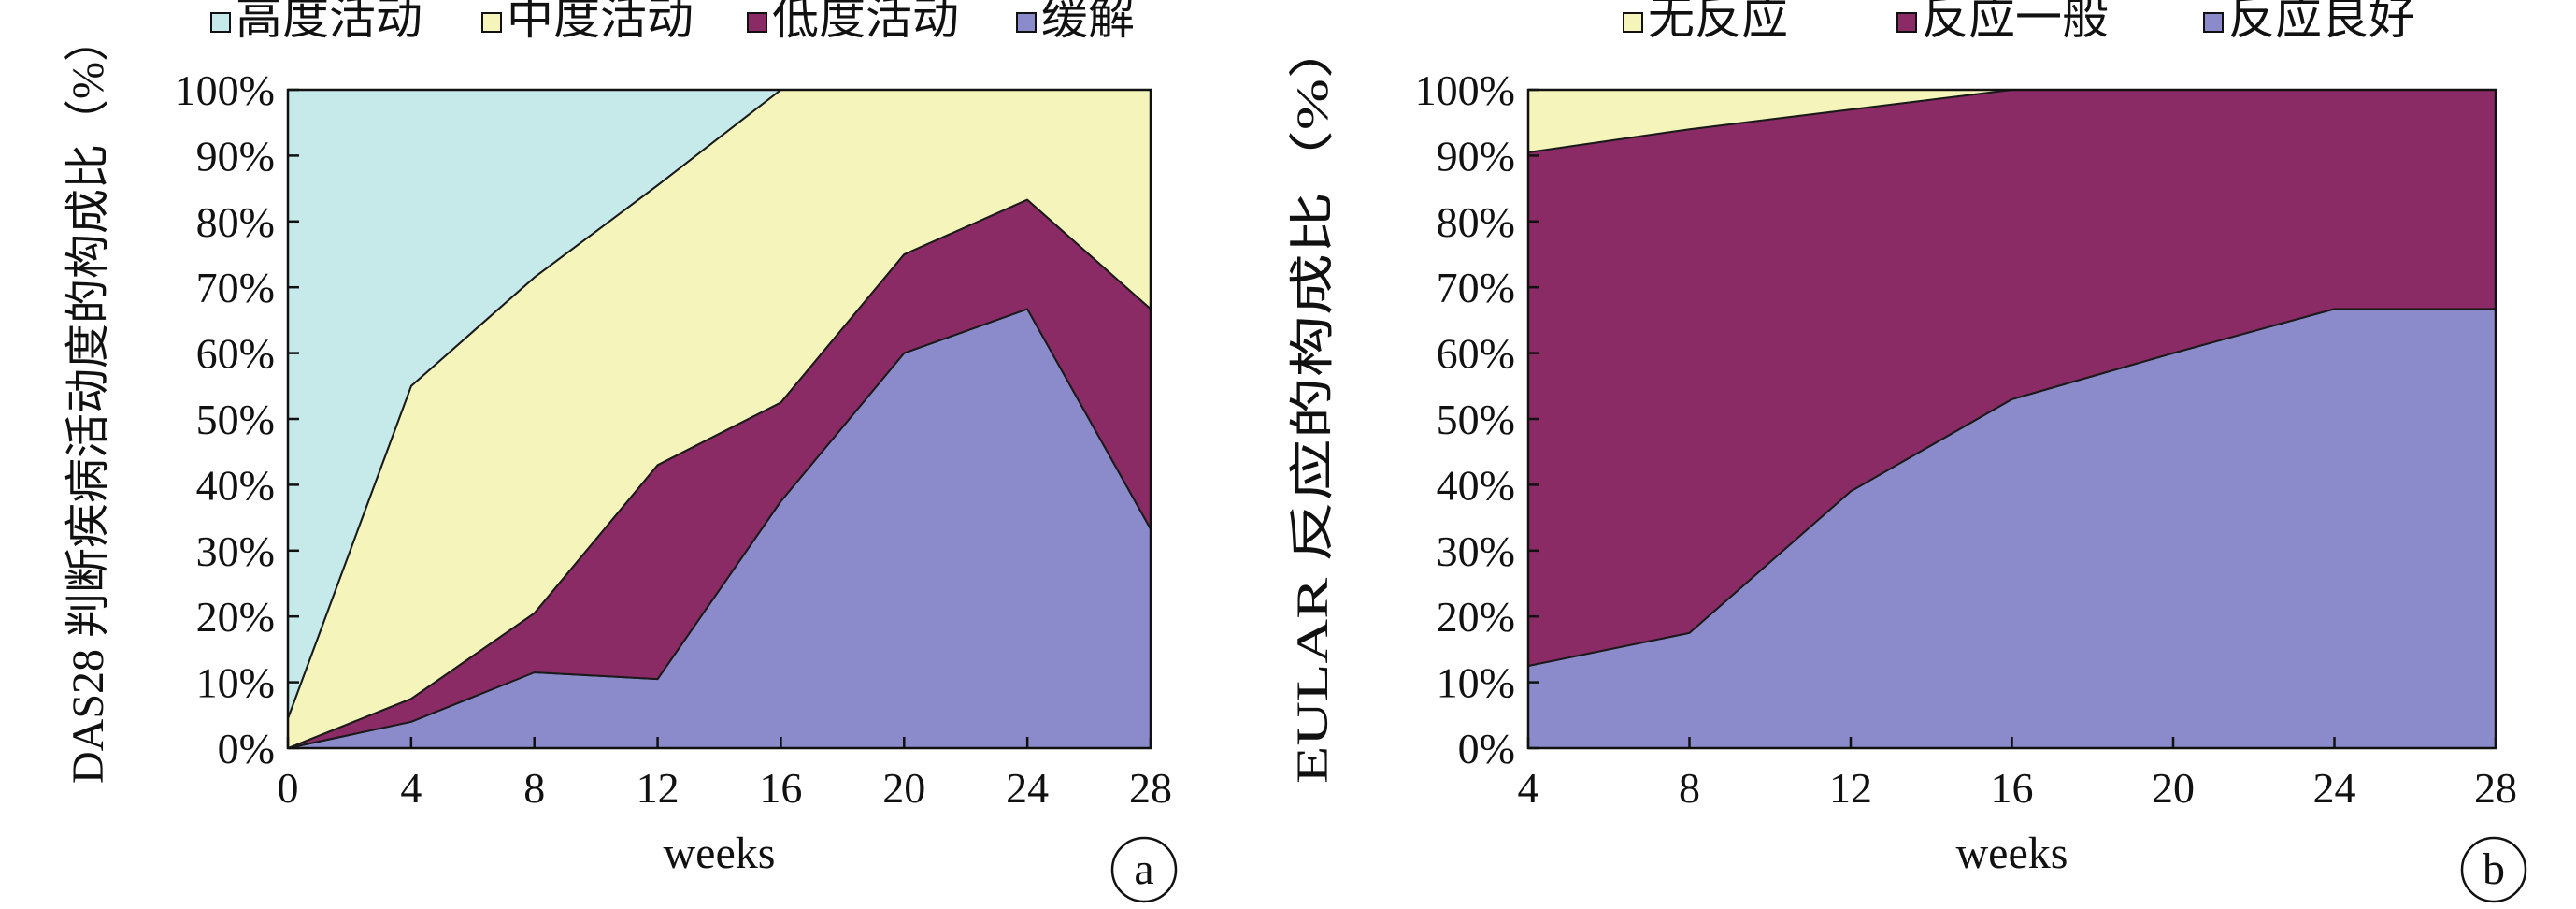  What do you see at coordinates (2016, 22) in the screenshot?
I see `legend-entry: 反应一般` at bounding box center [2016, 22].